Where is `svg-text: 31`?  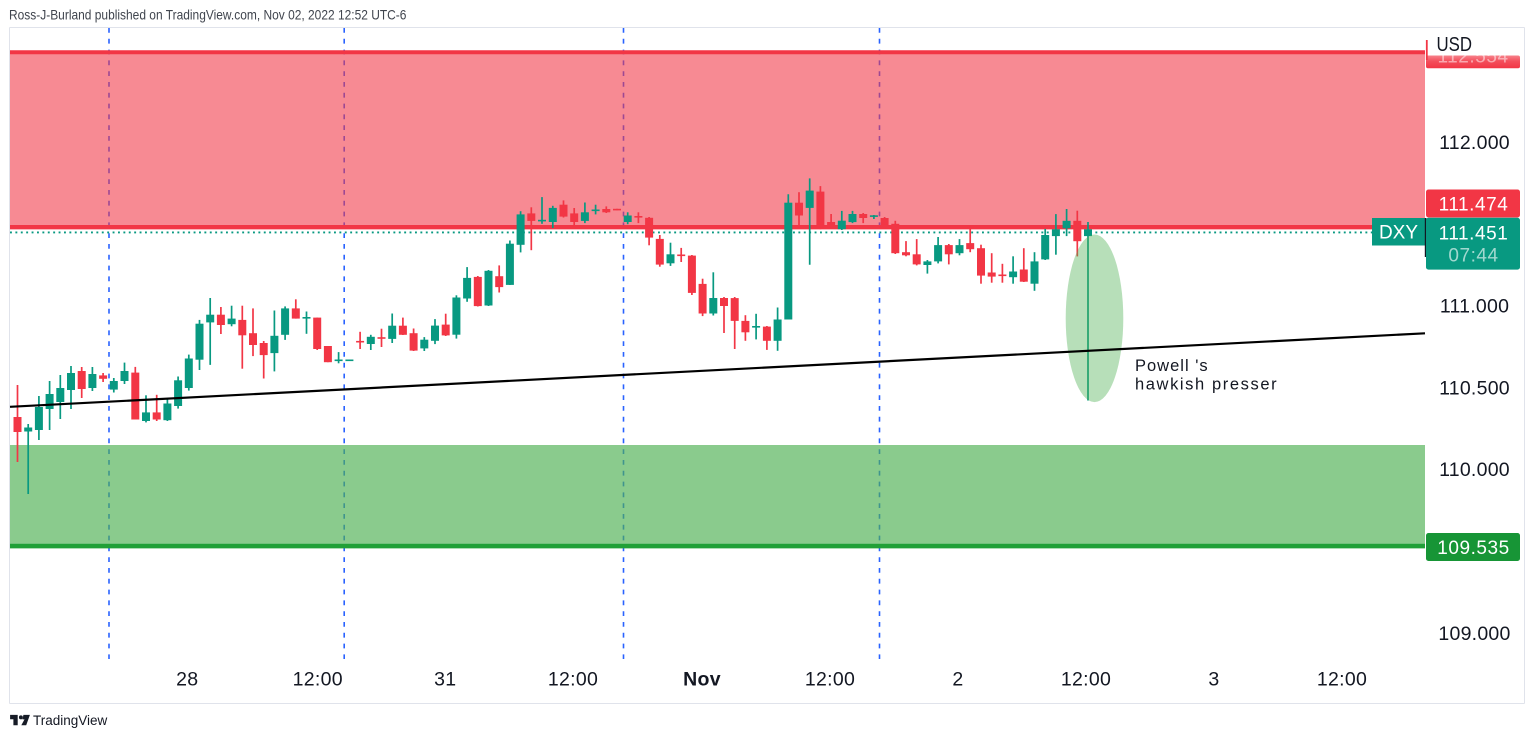
svg-text: 31 is located at coordinates (445, 680).